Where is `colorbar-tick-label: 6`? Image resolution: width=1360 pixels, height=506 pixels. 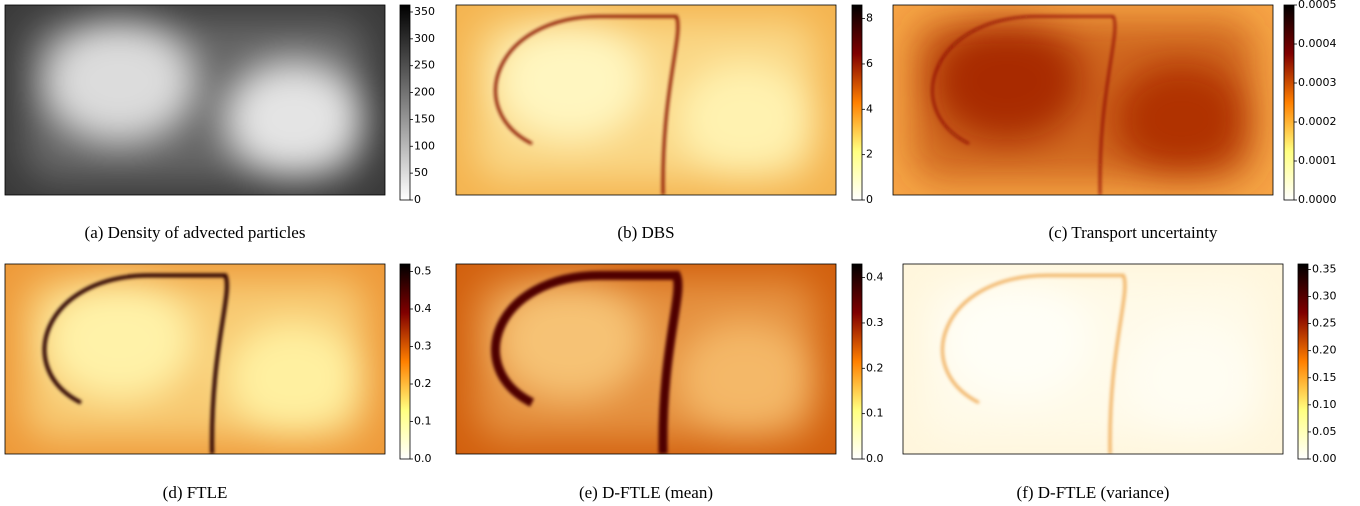
colorbar-tick-label: 6 is located at coordinates (869, 63).